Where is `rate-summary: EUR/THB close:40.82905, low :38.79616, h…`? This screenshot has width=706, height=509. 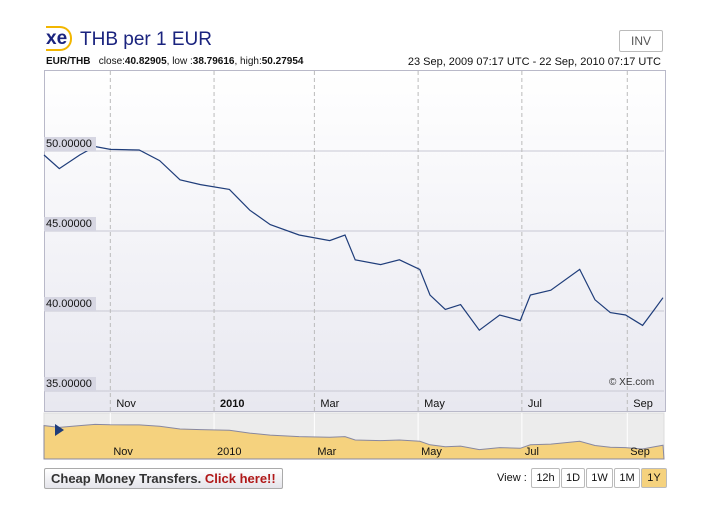
rate-summary: EUR/THB close:40.82905, low :38.79616, h… is located at coordinates (174, 61).